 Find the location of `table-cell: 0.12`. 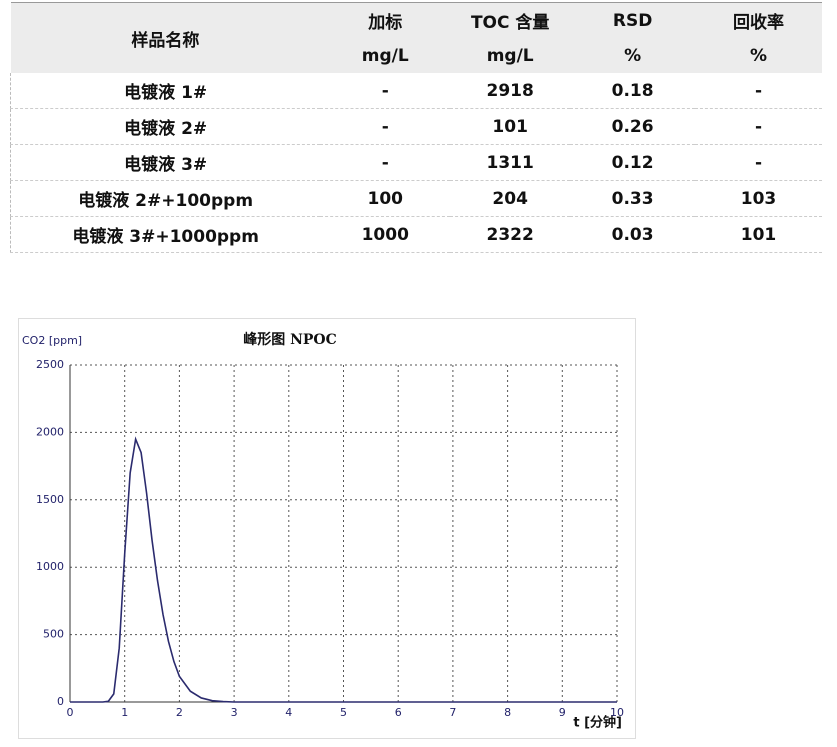

table-cell: 0.12 is located at coordinates (633, 162).